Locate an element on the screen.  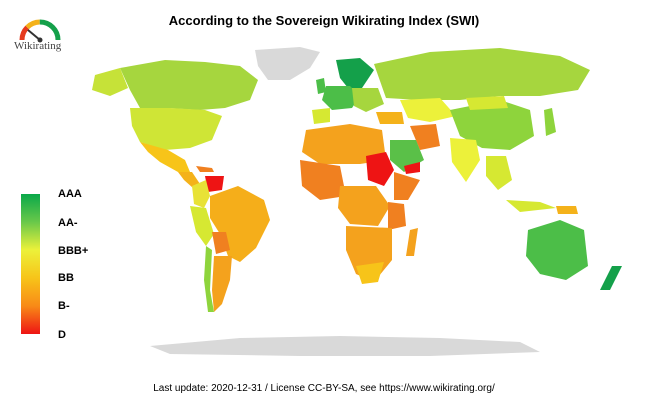
legend-label-d: D is located at coordinates (62, 335).